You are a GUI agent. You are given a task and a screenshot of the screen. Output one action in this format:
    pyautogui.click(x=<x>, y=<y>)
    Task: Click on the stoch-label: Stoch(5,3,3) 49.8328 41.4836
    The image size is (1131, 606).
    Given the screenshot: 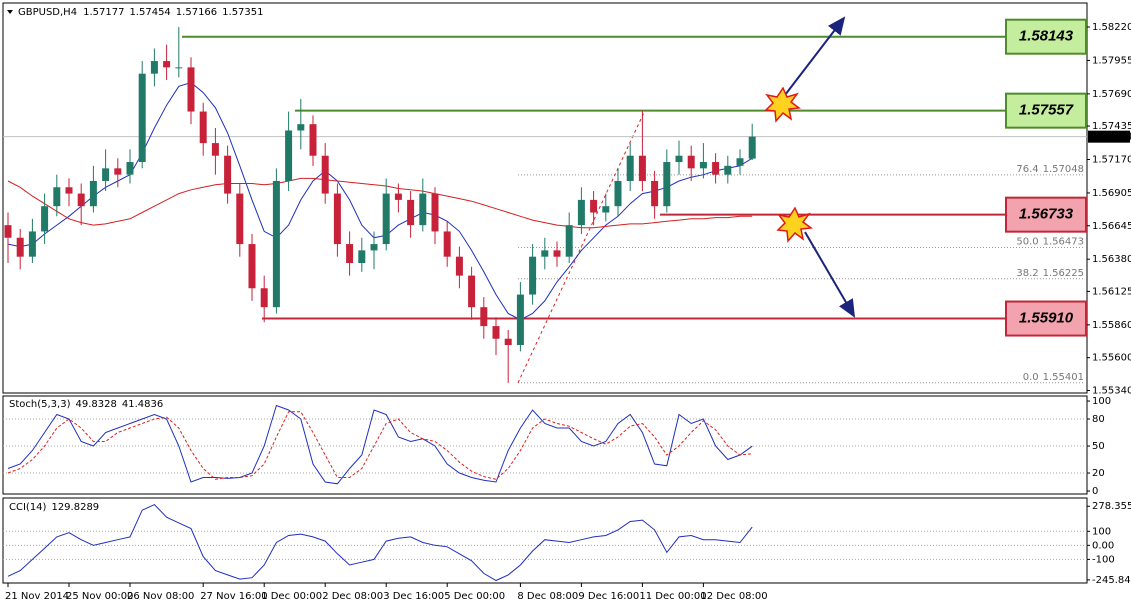 What is the action you would take?
    pyautogui.click(x=86, y=404)
    